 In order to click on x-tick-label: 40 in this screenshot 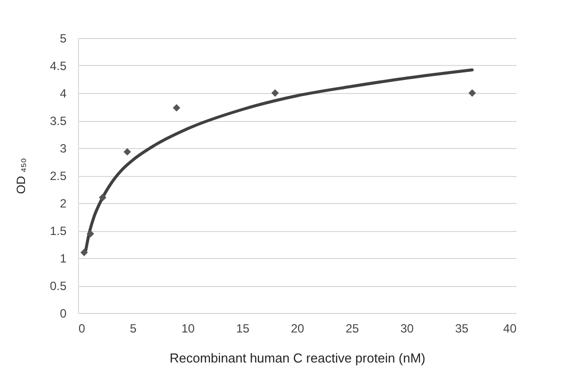, I will do `click(510, 329)`.